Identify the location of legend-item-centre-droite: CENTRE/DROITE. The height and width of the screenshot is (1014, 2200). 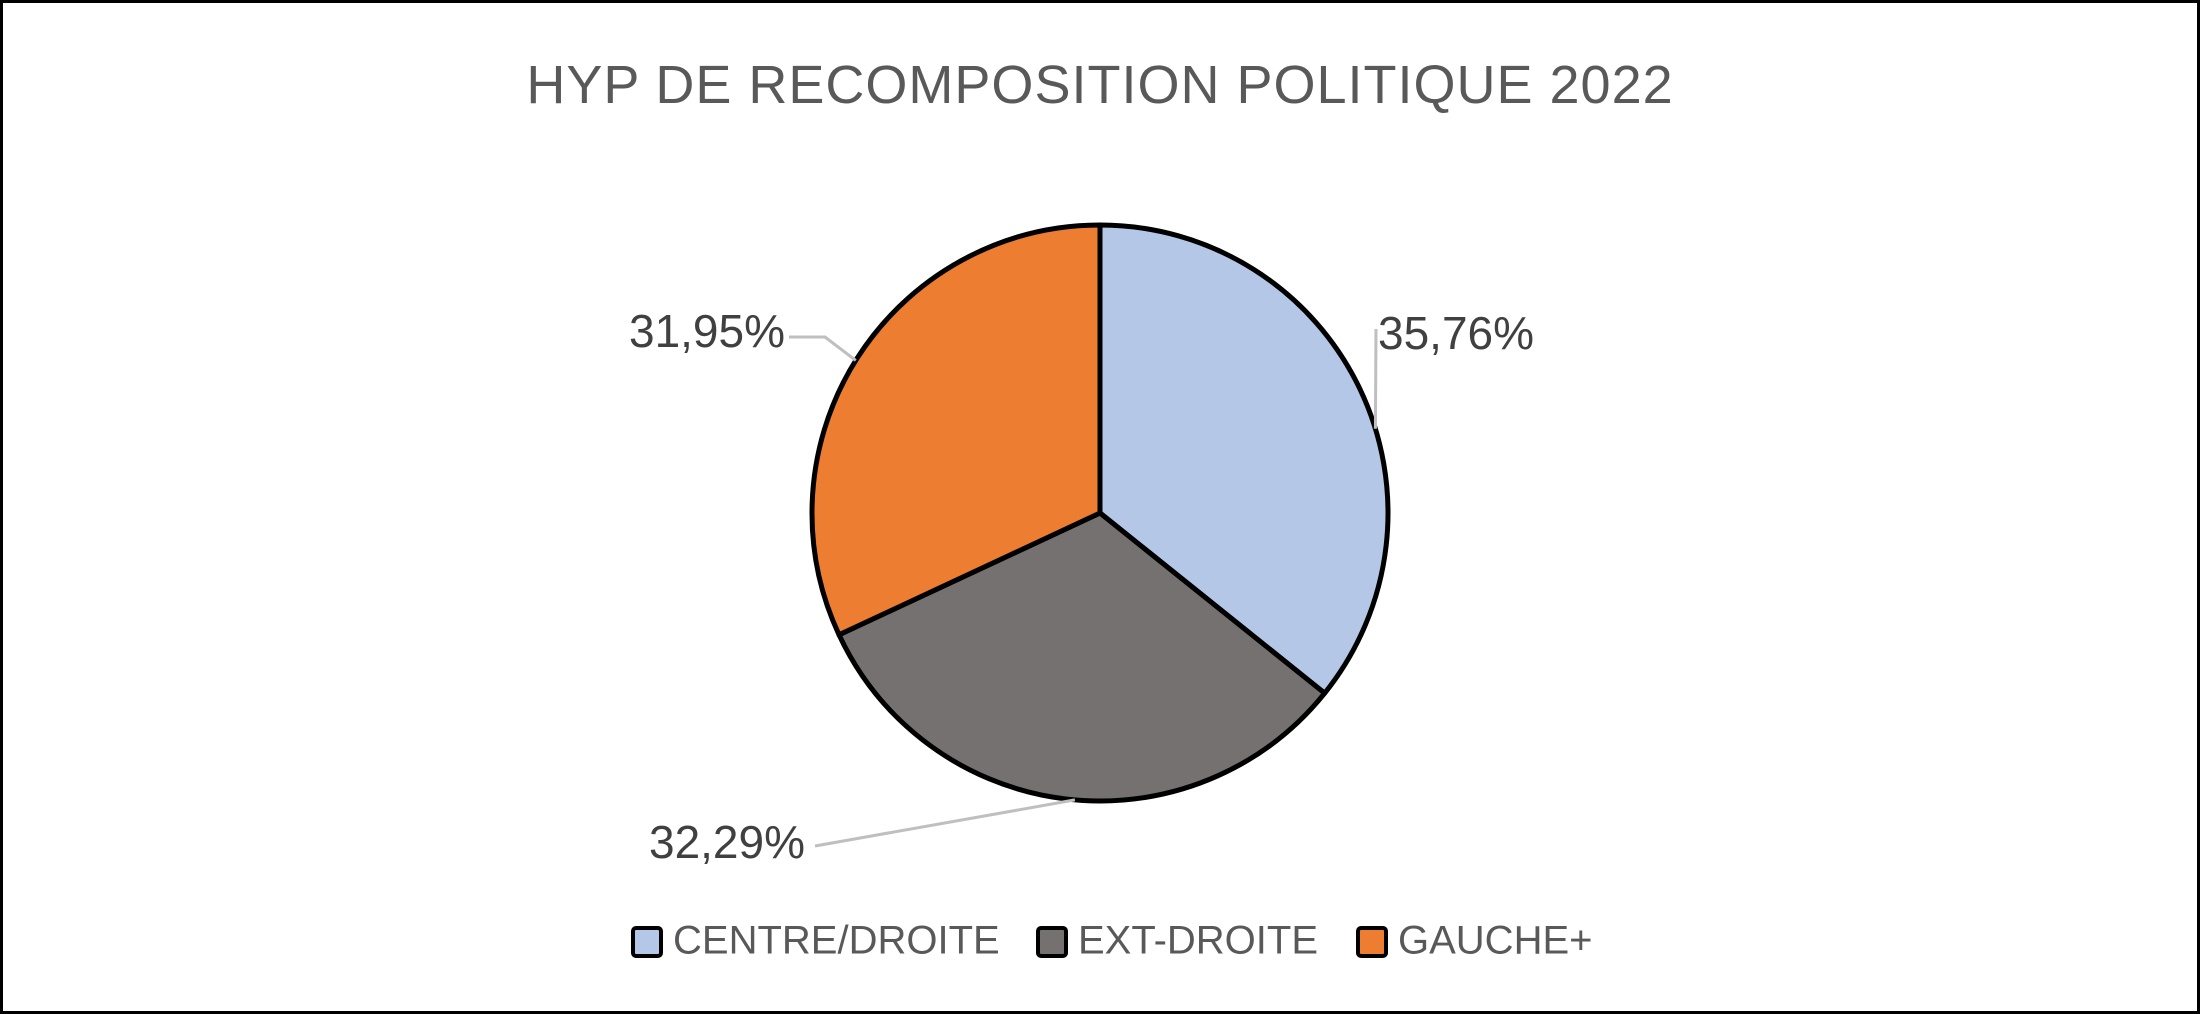
(815, 941).